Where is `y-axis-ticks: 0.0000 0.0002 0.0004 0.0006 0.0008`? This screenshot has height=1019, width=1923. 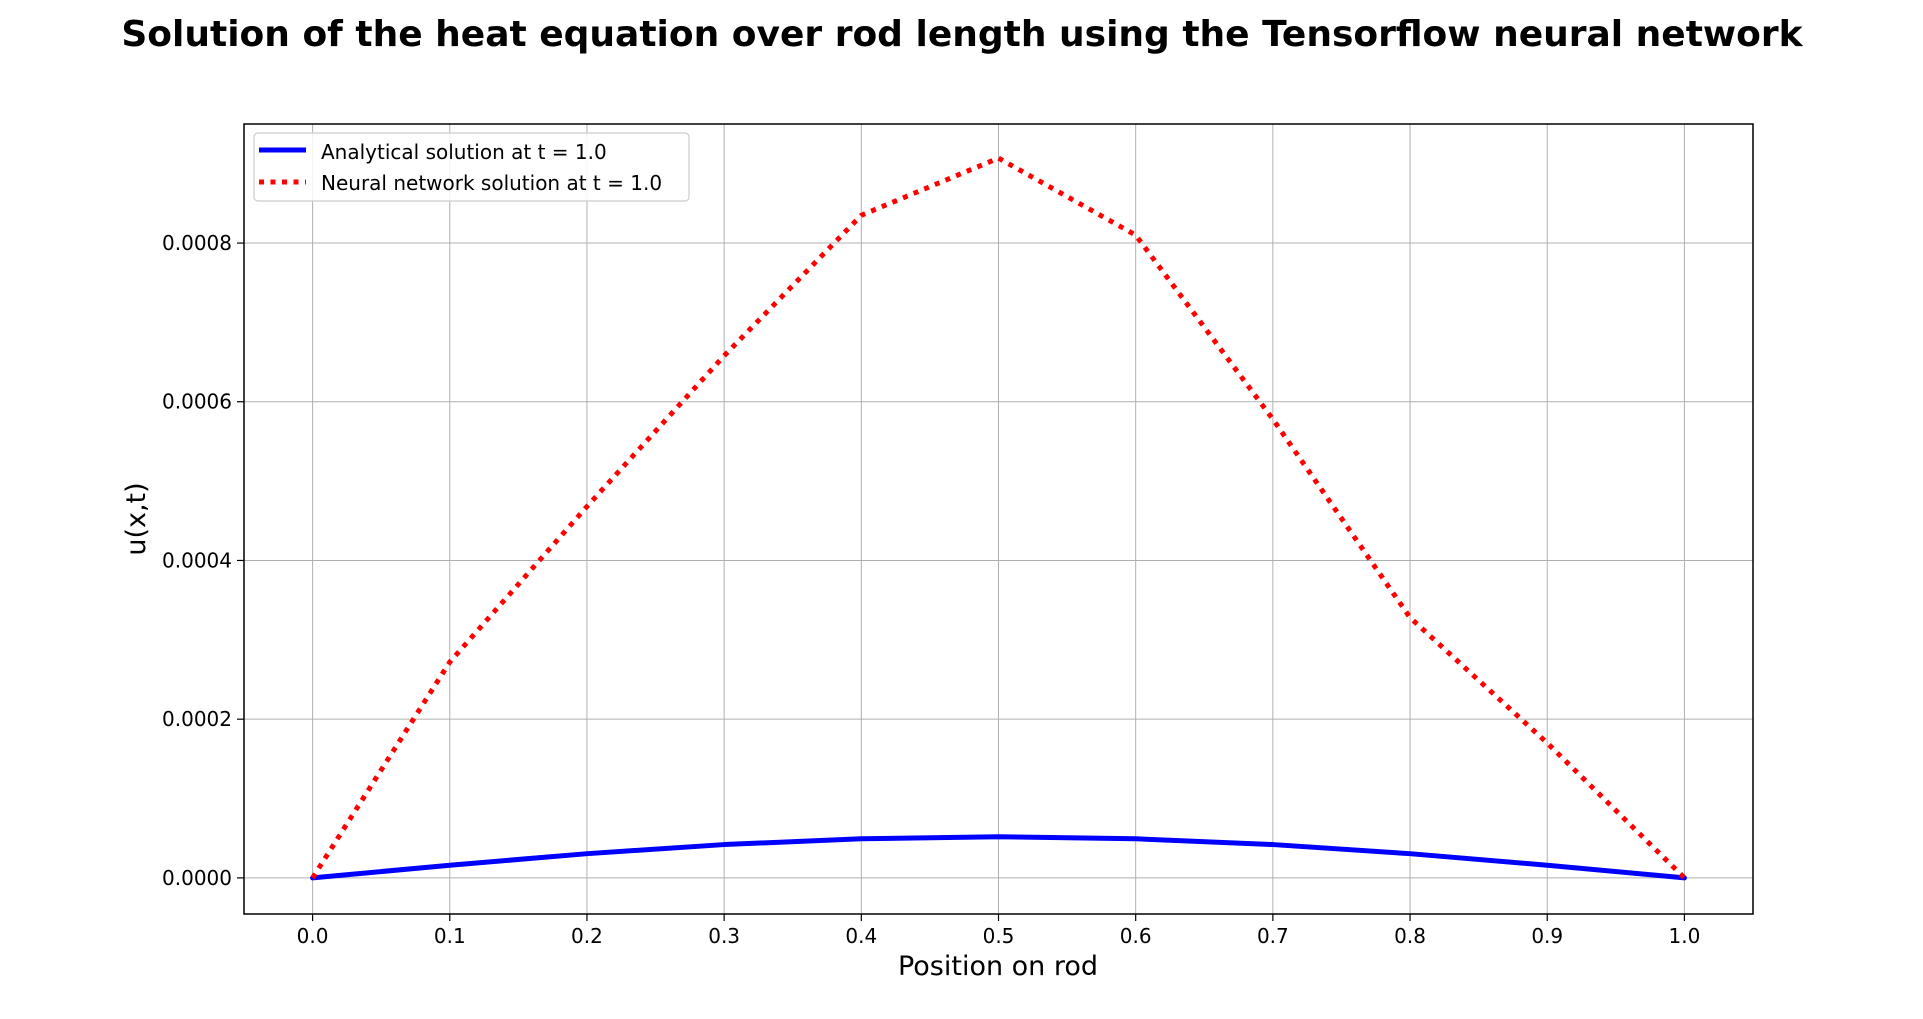 y-axis-ticks: 0.0000 0.0002 0.0004 0.0006 0.0008 is located at coordinates (203, 560).